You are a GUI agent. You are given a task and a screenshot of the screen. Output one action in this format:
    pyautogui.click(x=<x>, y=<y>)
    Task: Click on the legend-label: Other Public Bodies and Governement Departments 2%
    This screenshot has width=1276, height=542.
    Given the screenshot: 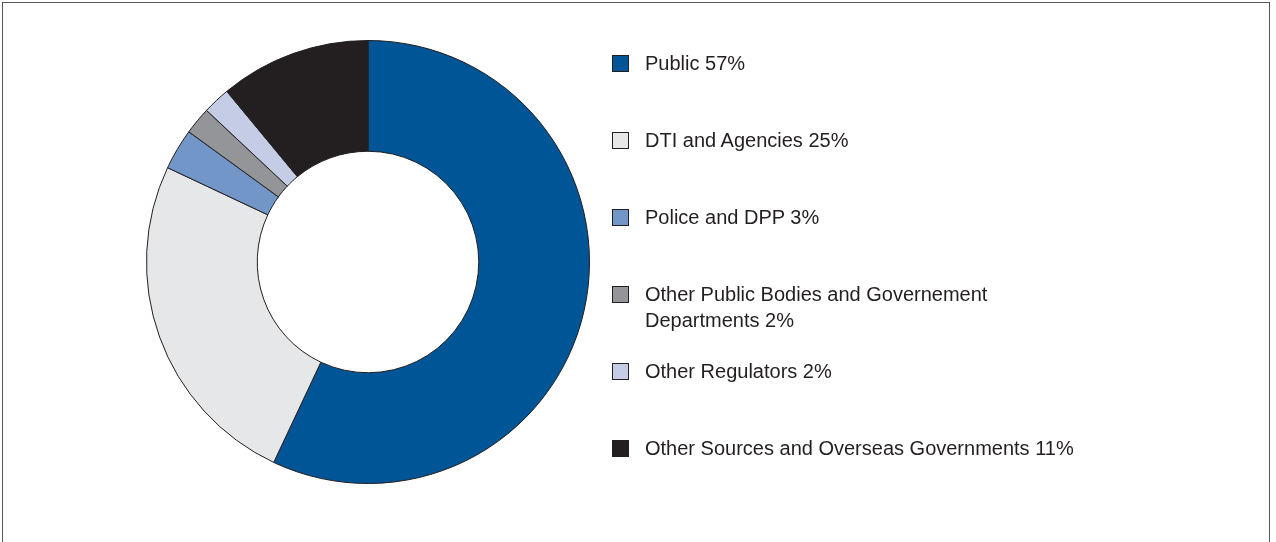 What is the action you would take?
    pyautogui.click(x=817, y=307)
    